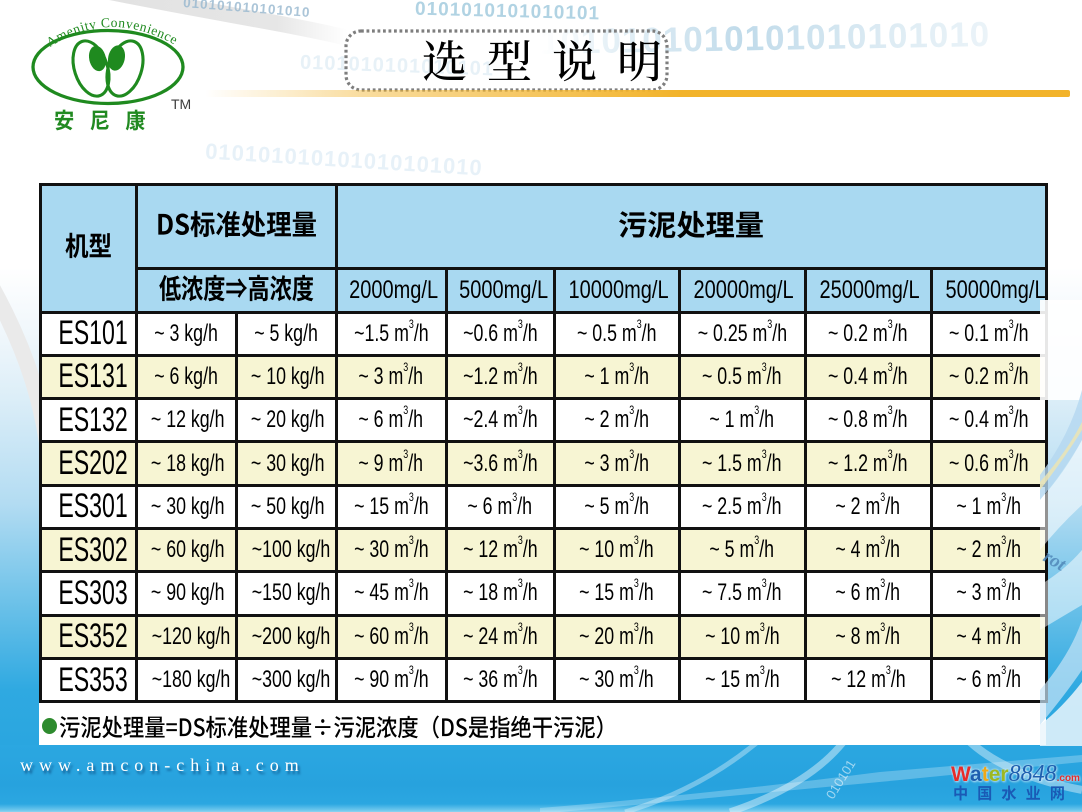  What do you see at coordinates (111, 32) in the screenshot?
I see `svg-text: Amenity Convenience` at bounding box center [111, 32].